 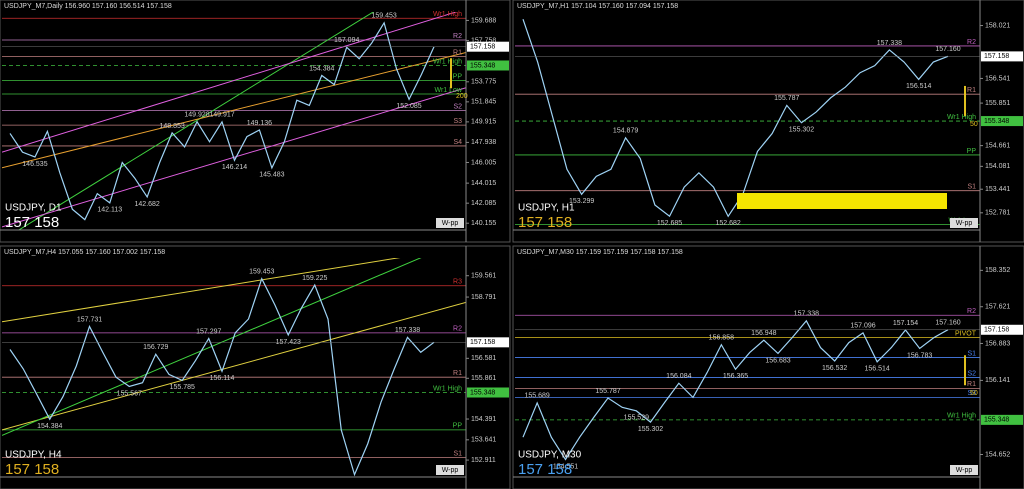 I want to click on y-tick-label: 153.775, so click(x=483, y=82).